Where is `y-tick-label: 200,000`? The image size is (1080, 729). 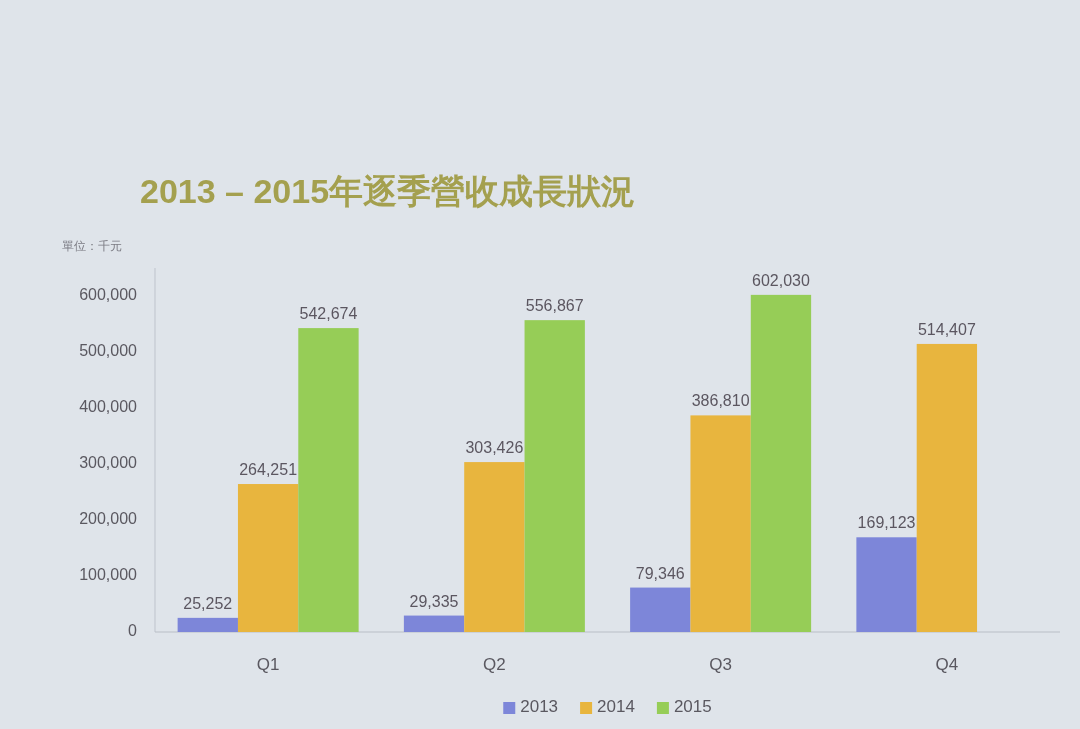 y-tick-label: 200,000 is located at coordinates (108, 519).